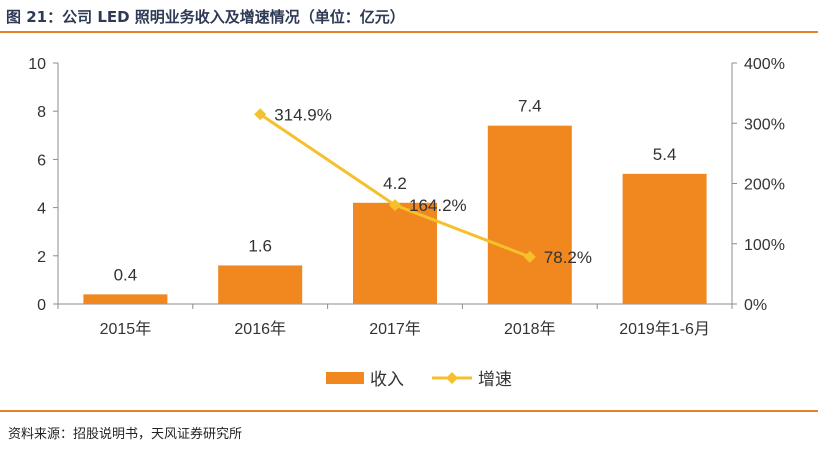  Describe the element at coordinates (126, 274) in the screenshot. I see `revenue-data-label: 0.4` at that location.